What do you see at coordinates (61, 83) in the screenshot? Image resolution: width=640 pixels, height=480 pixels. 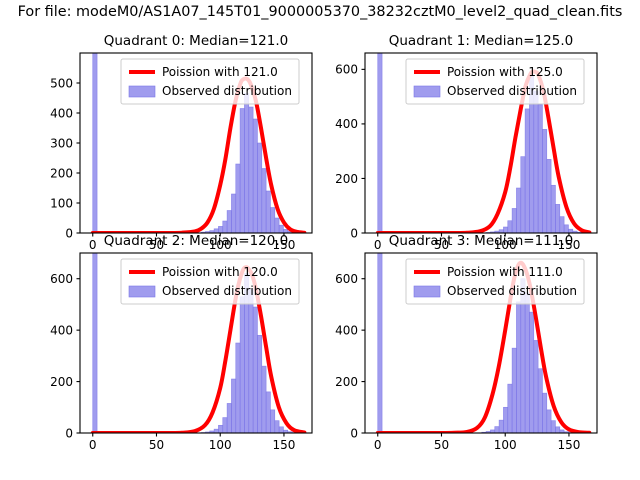 I see `y-tick-label: 500` at bounding box center [61, 83].